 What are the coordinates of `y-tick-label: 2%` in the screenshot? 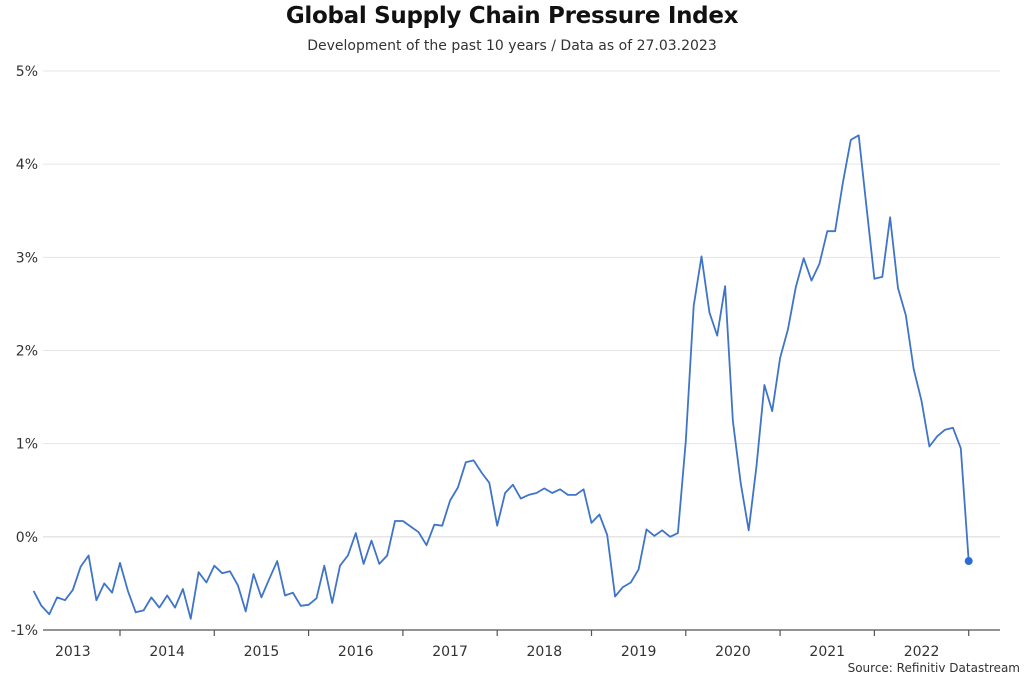 It's located at (27, 352).